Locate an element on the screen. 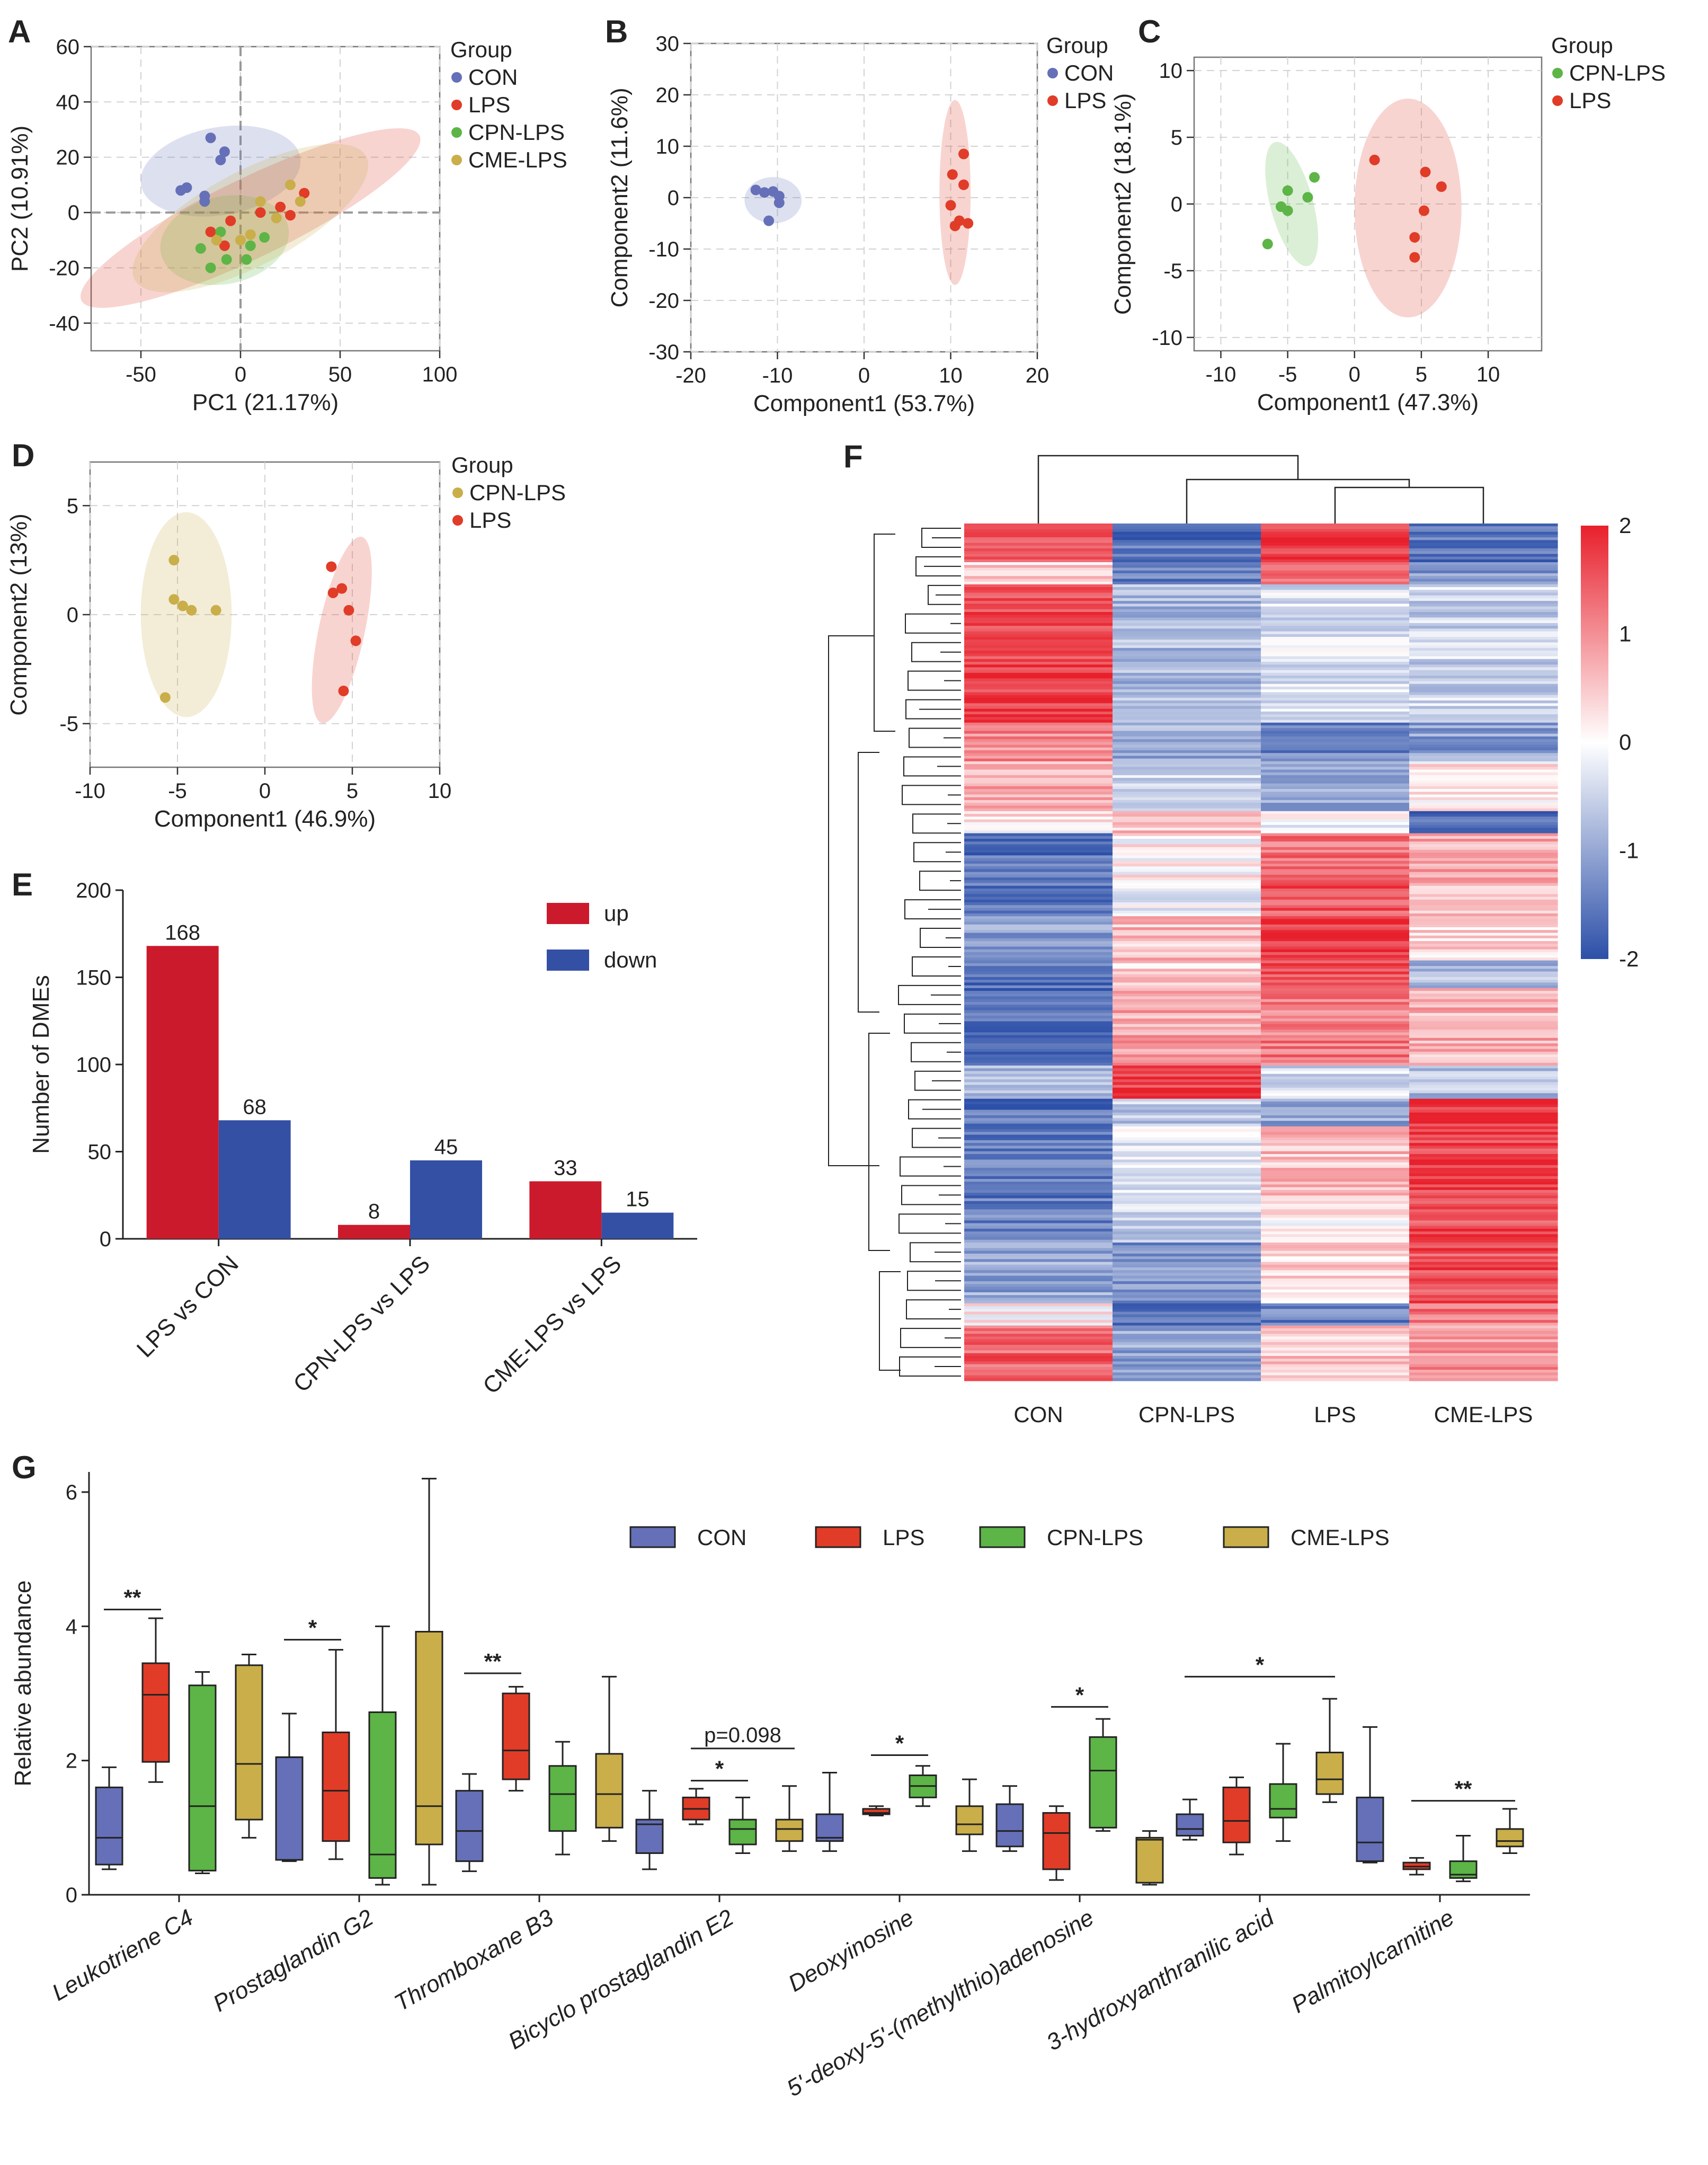 Image resolution: width=1708 pixels, height=2165 pixels. legend-label: CPN-LPS is located at coordinates (516, 133).